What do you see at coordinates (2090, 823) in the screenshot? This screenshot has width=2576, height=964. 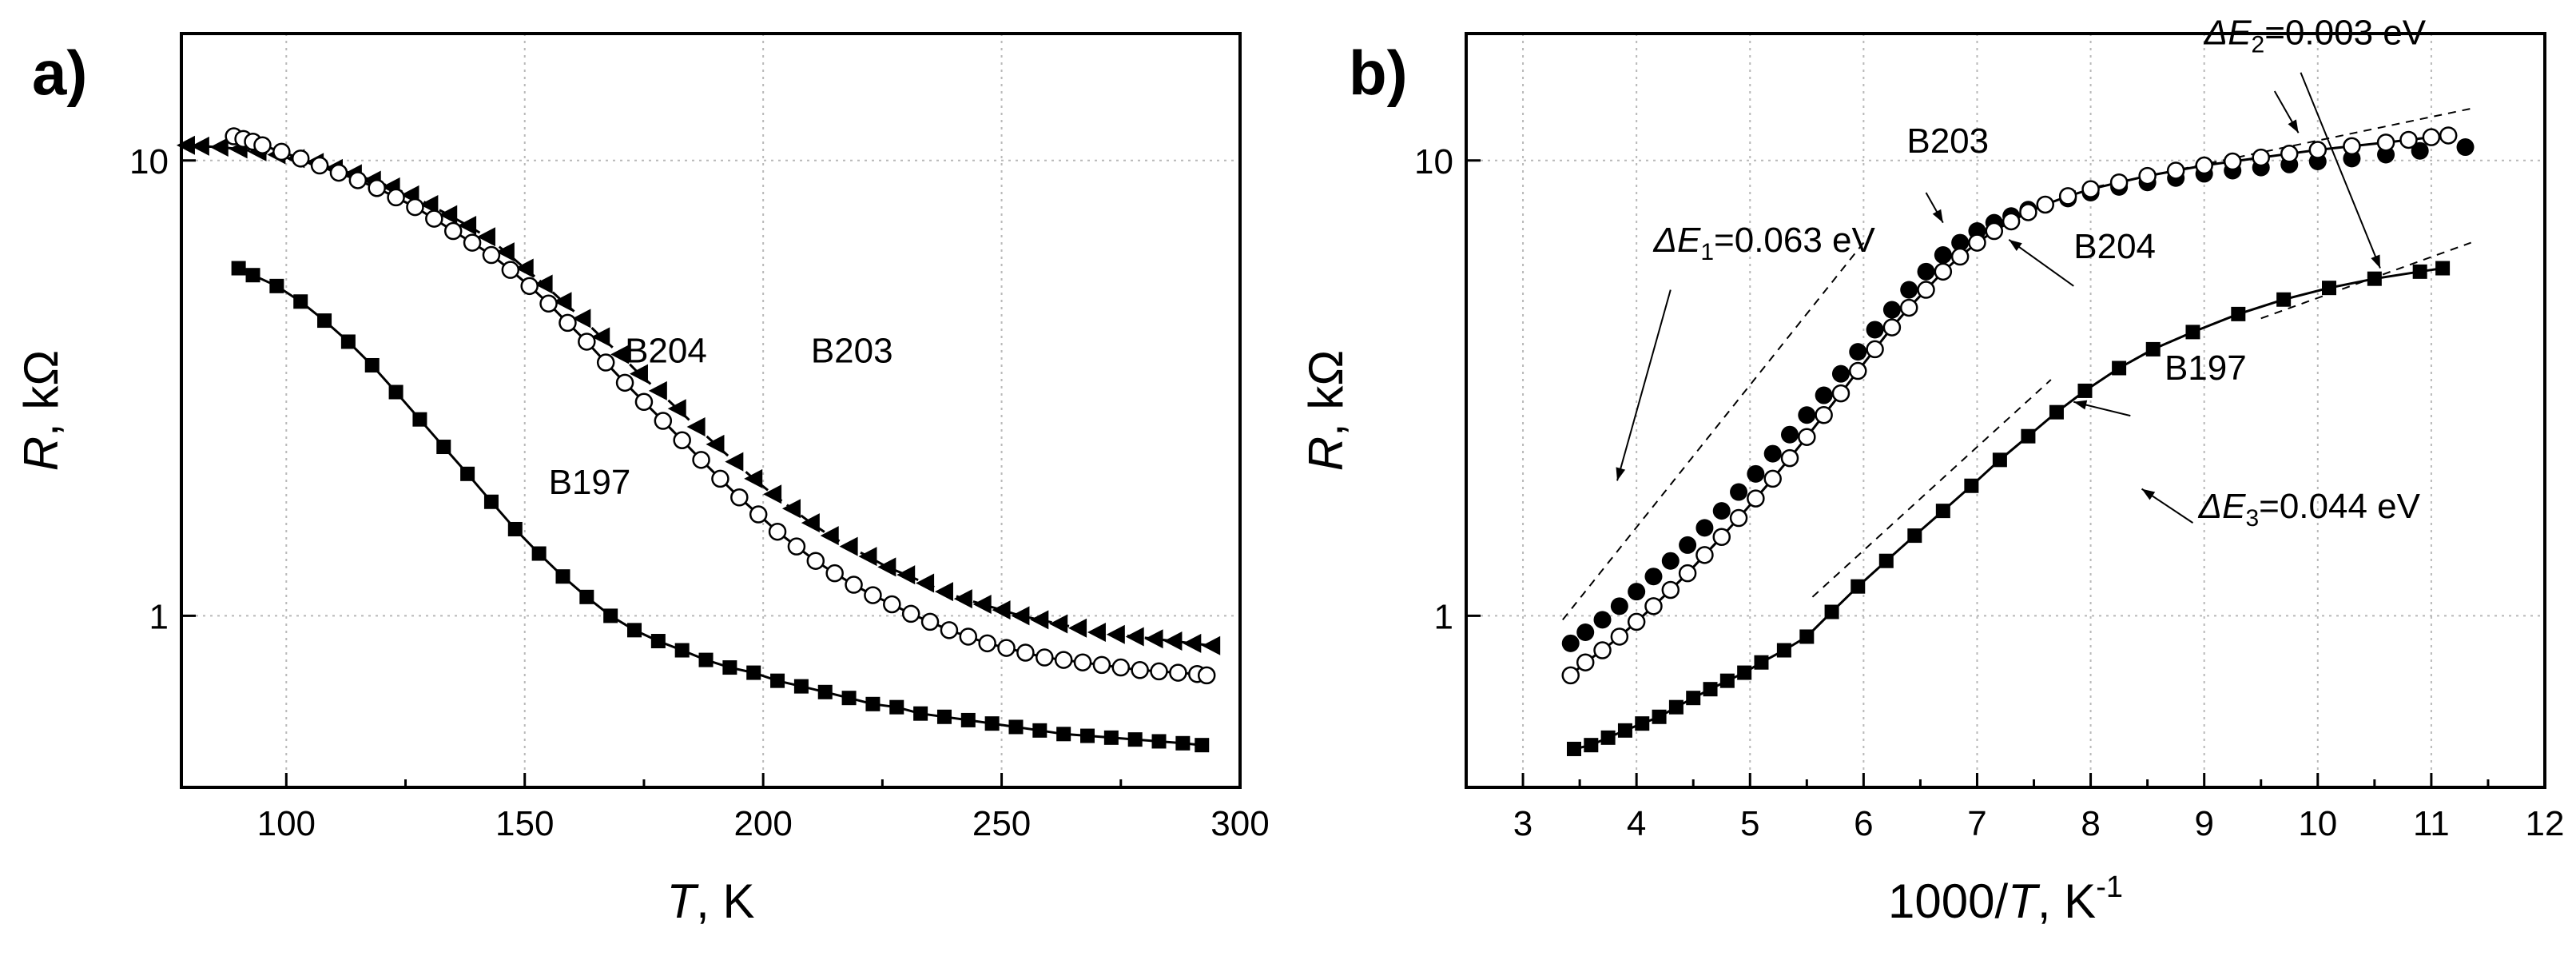 I see `x-tick-label: 8` at bounding box center [2090, 823].